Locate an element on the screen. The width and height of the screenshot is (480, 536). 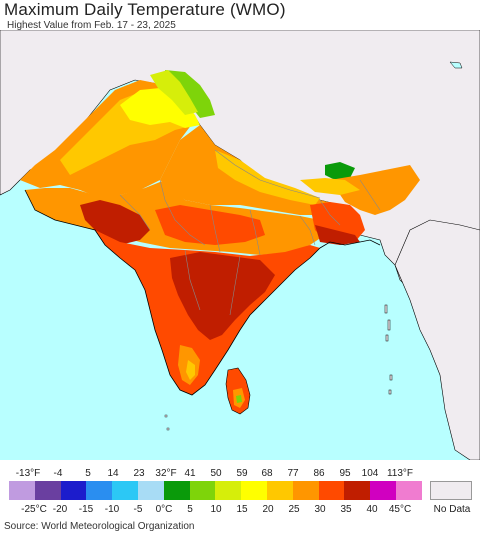
region-gujarat-red is located at coordinates (115, 222).